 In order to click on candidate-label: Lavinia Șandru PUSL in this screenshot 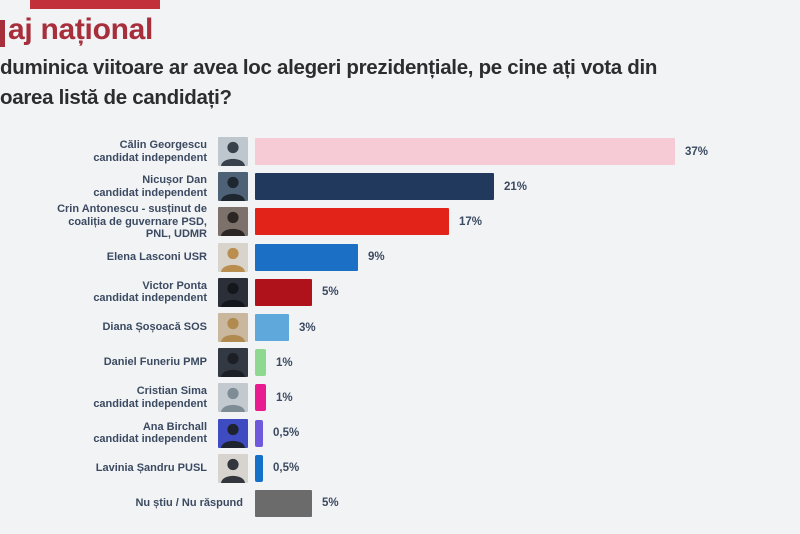, I will do `click(122, 468)`.